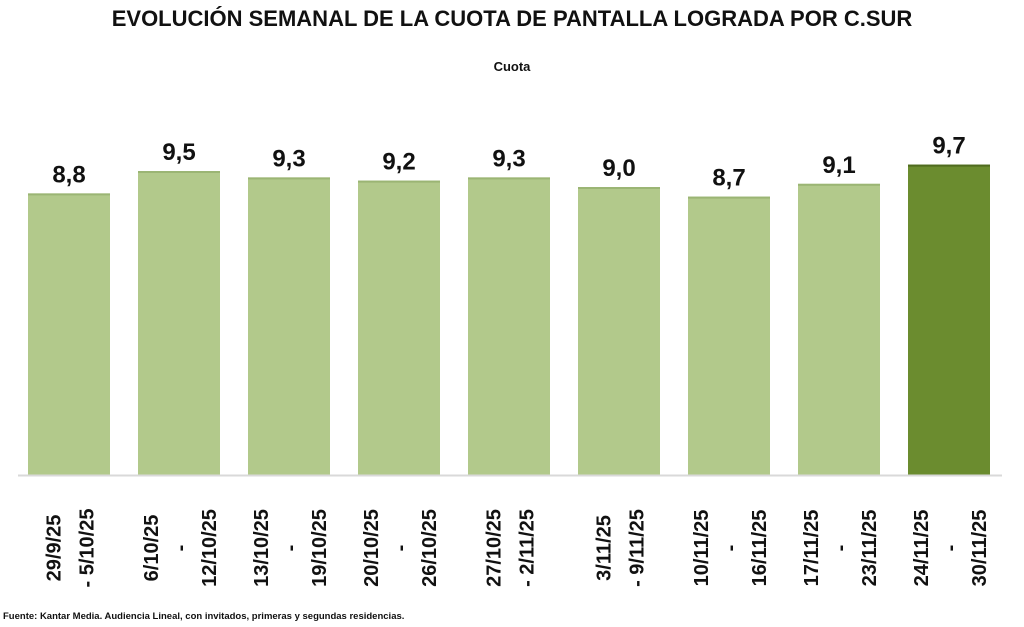 This screenshot has width=1024, height=627. I want to click on x-tick-label: 6/10/25, so click(152, 548).